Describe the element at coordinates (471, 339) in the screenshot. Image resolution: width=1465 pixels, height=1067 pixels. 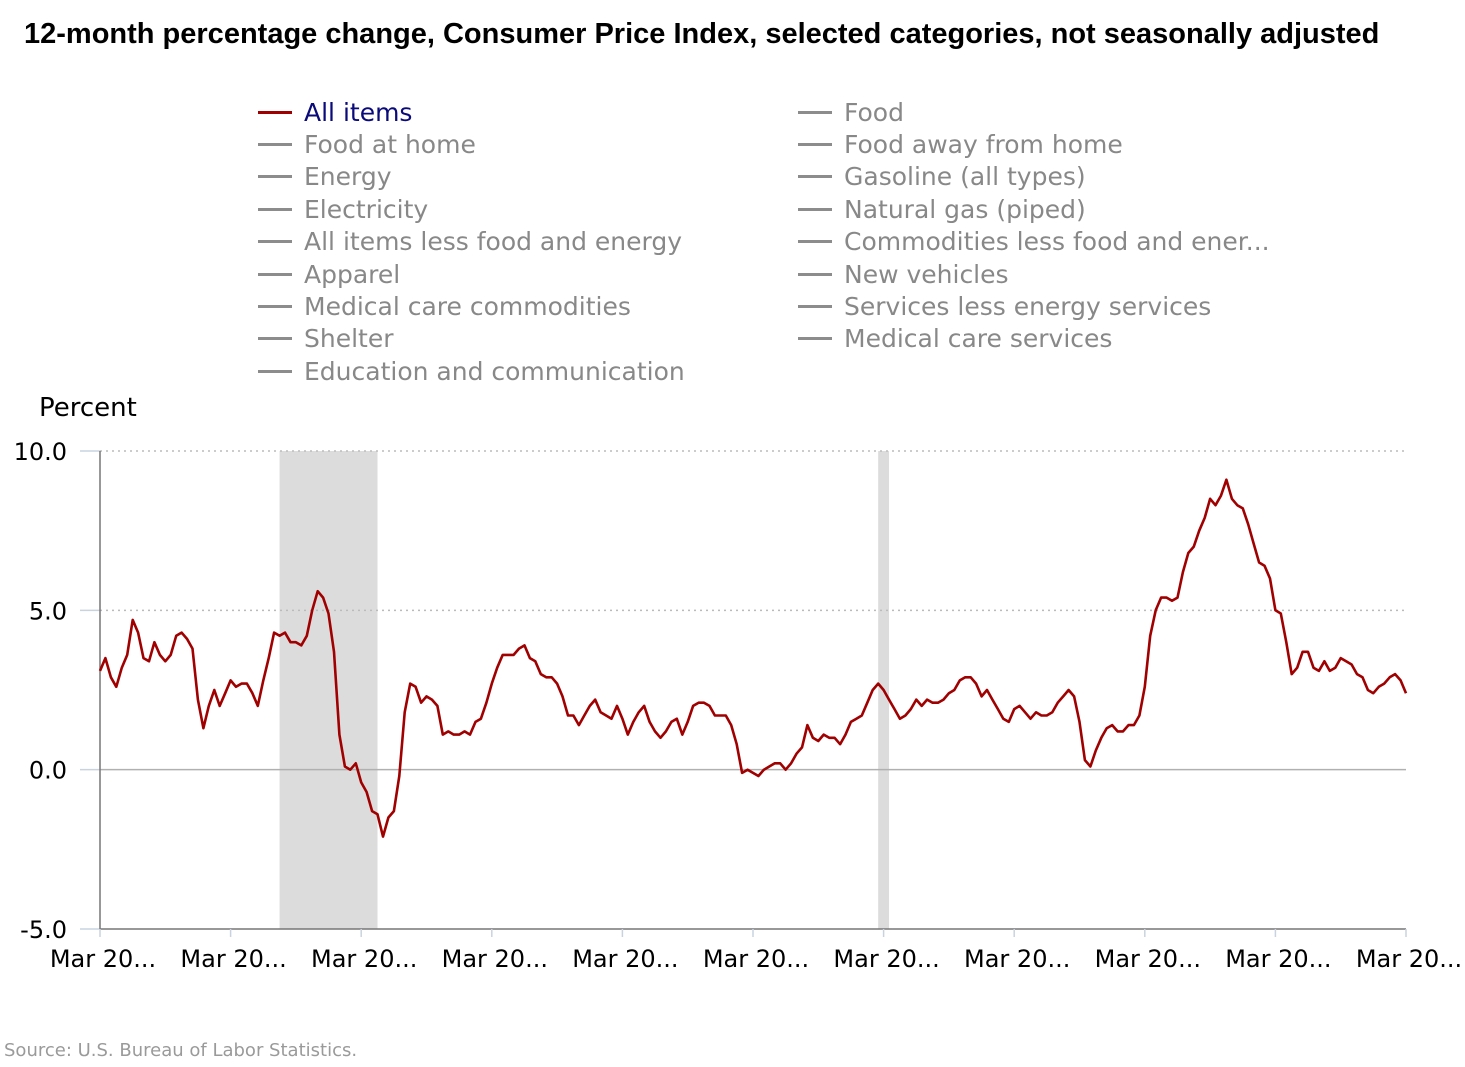
I see `legend-item: Shelter` at that location.